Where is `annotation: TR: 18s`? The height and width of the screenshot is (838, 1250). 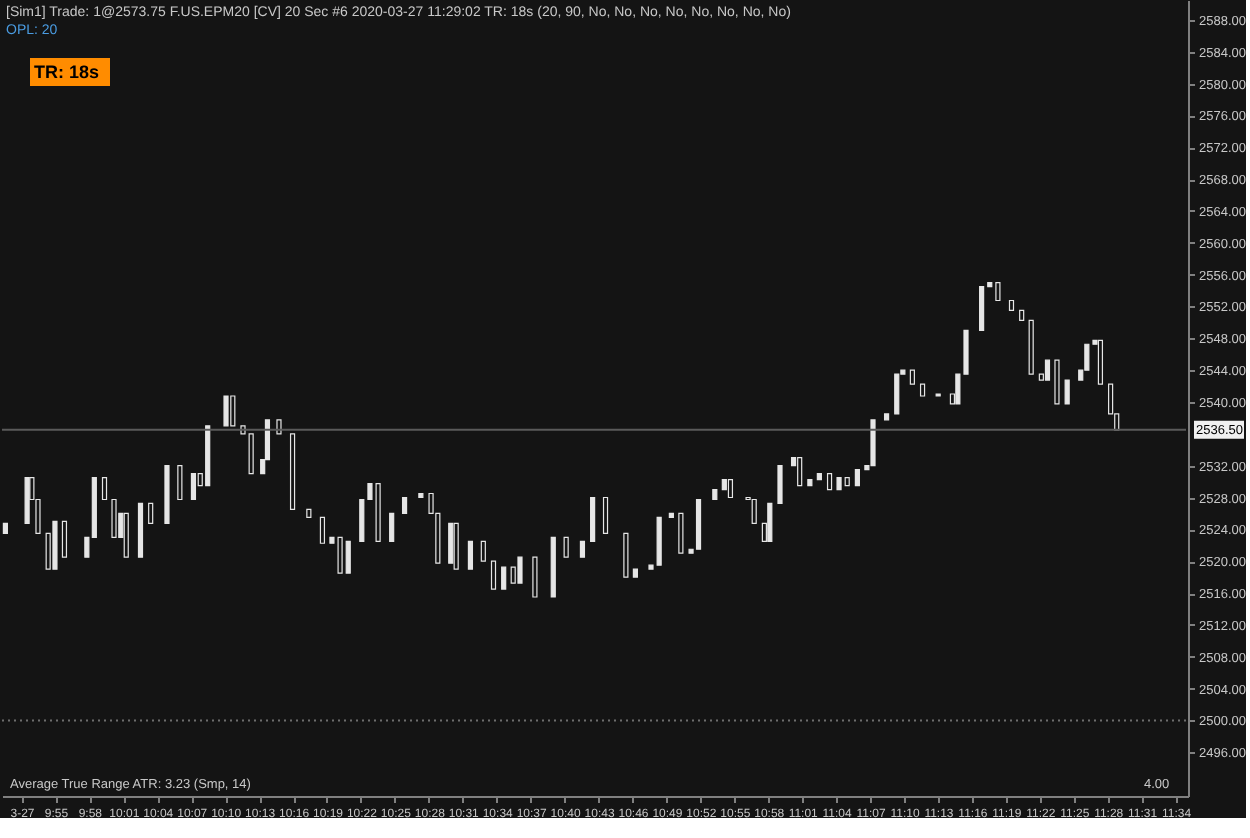
annotation: TR: 18s is located at coordinates (67, 72).